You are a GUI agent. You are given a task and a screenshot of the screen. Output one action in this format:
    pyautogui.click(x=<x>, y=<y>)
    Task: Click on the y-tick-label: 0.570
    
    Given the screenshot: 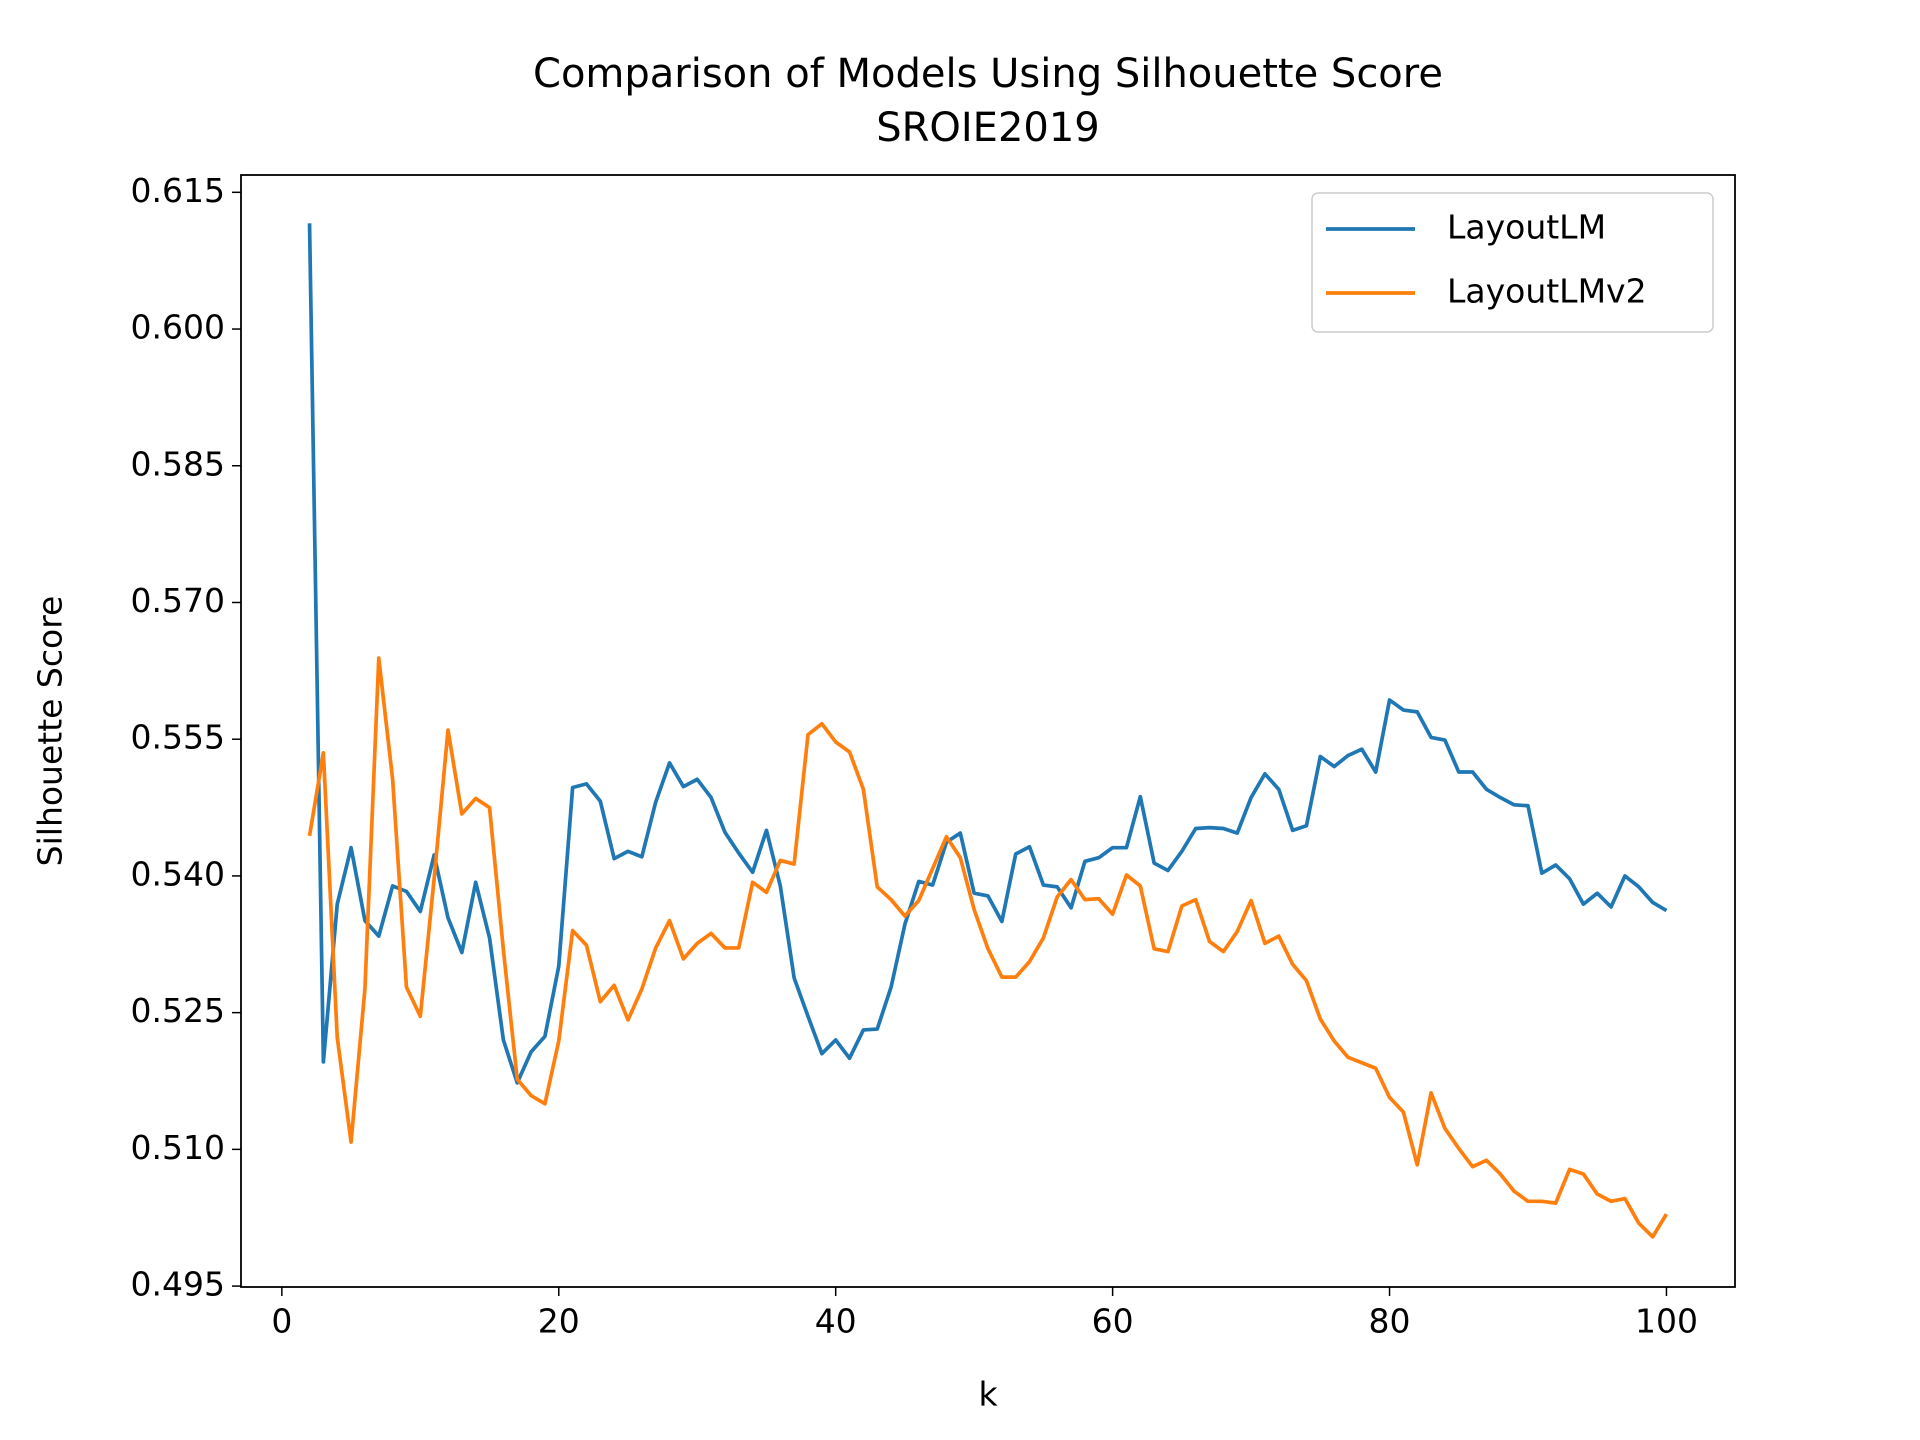 What is the action you would take?
    pyautogui.click(x=178, y=600)
    